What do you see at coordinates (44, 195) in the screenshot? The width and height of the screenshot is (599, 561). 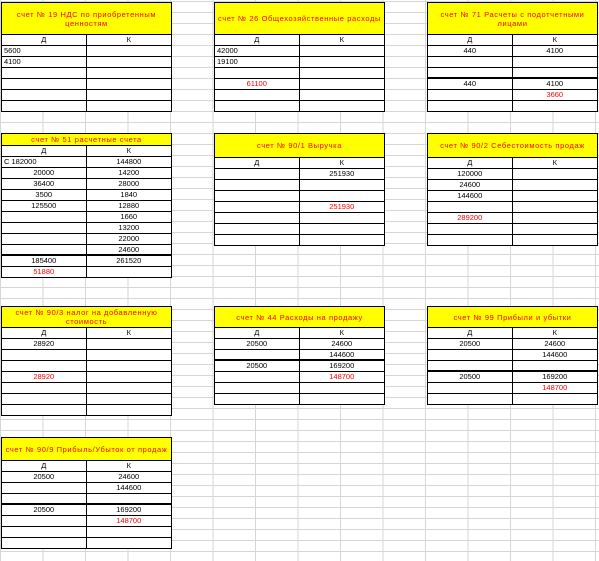 I see `debit-cell: 3500` at bounding box center [44, 195].